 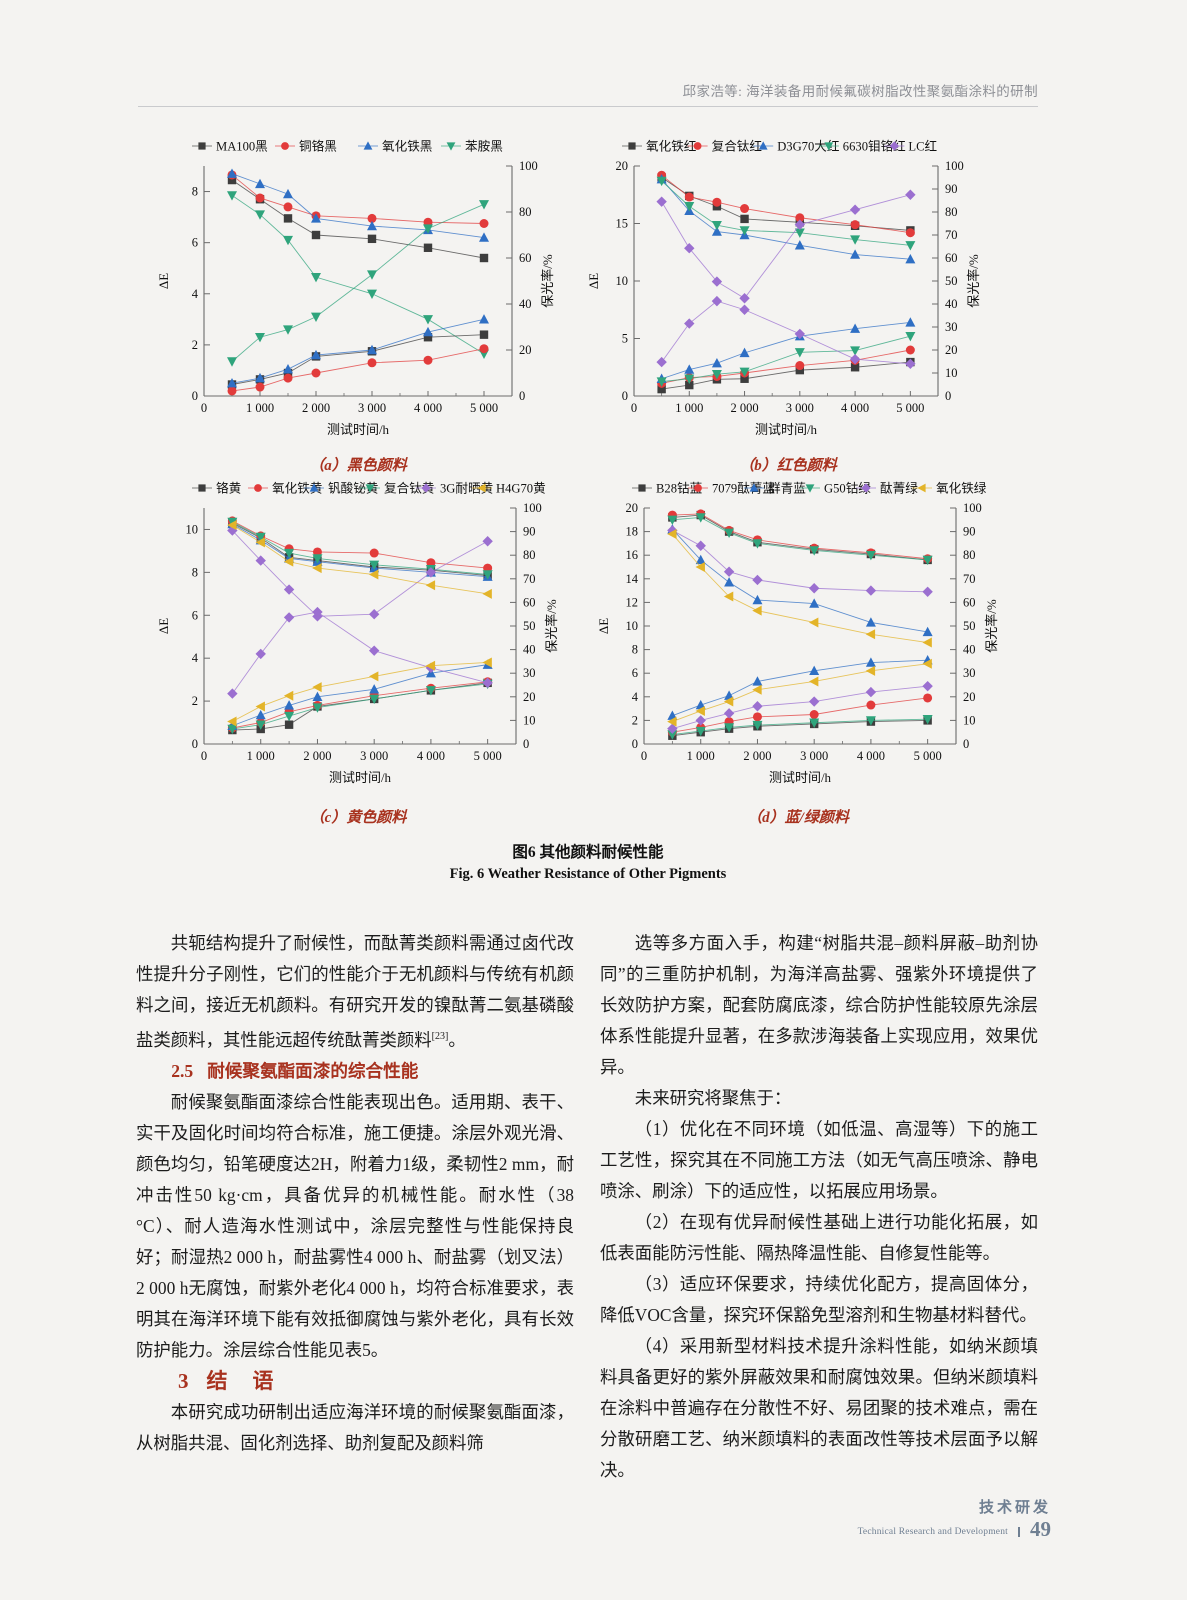 What do you see at coordinates (588, 852) in the screenshot?
I see `figure-caption-cn: 图6 其他颜料耐候性能` at bounding box center [588, 852].